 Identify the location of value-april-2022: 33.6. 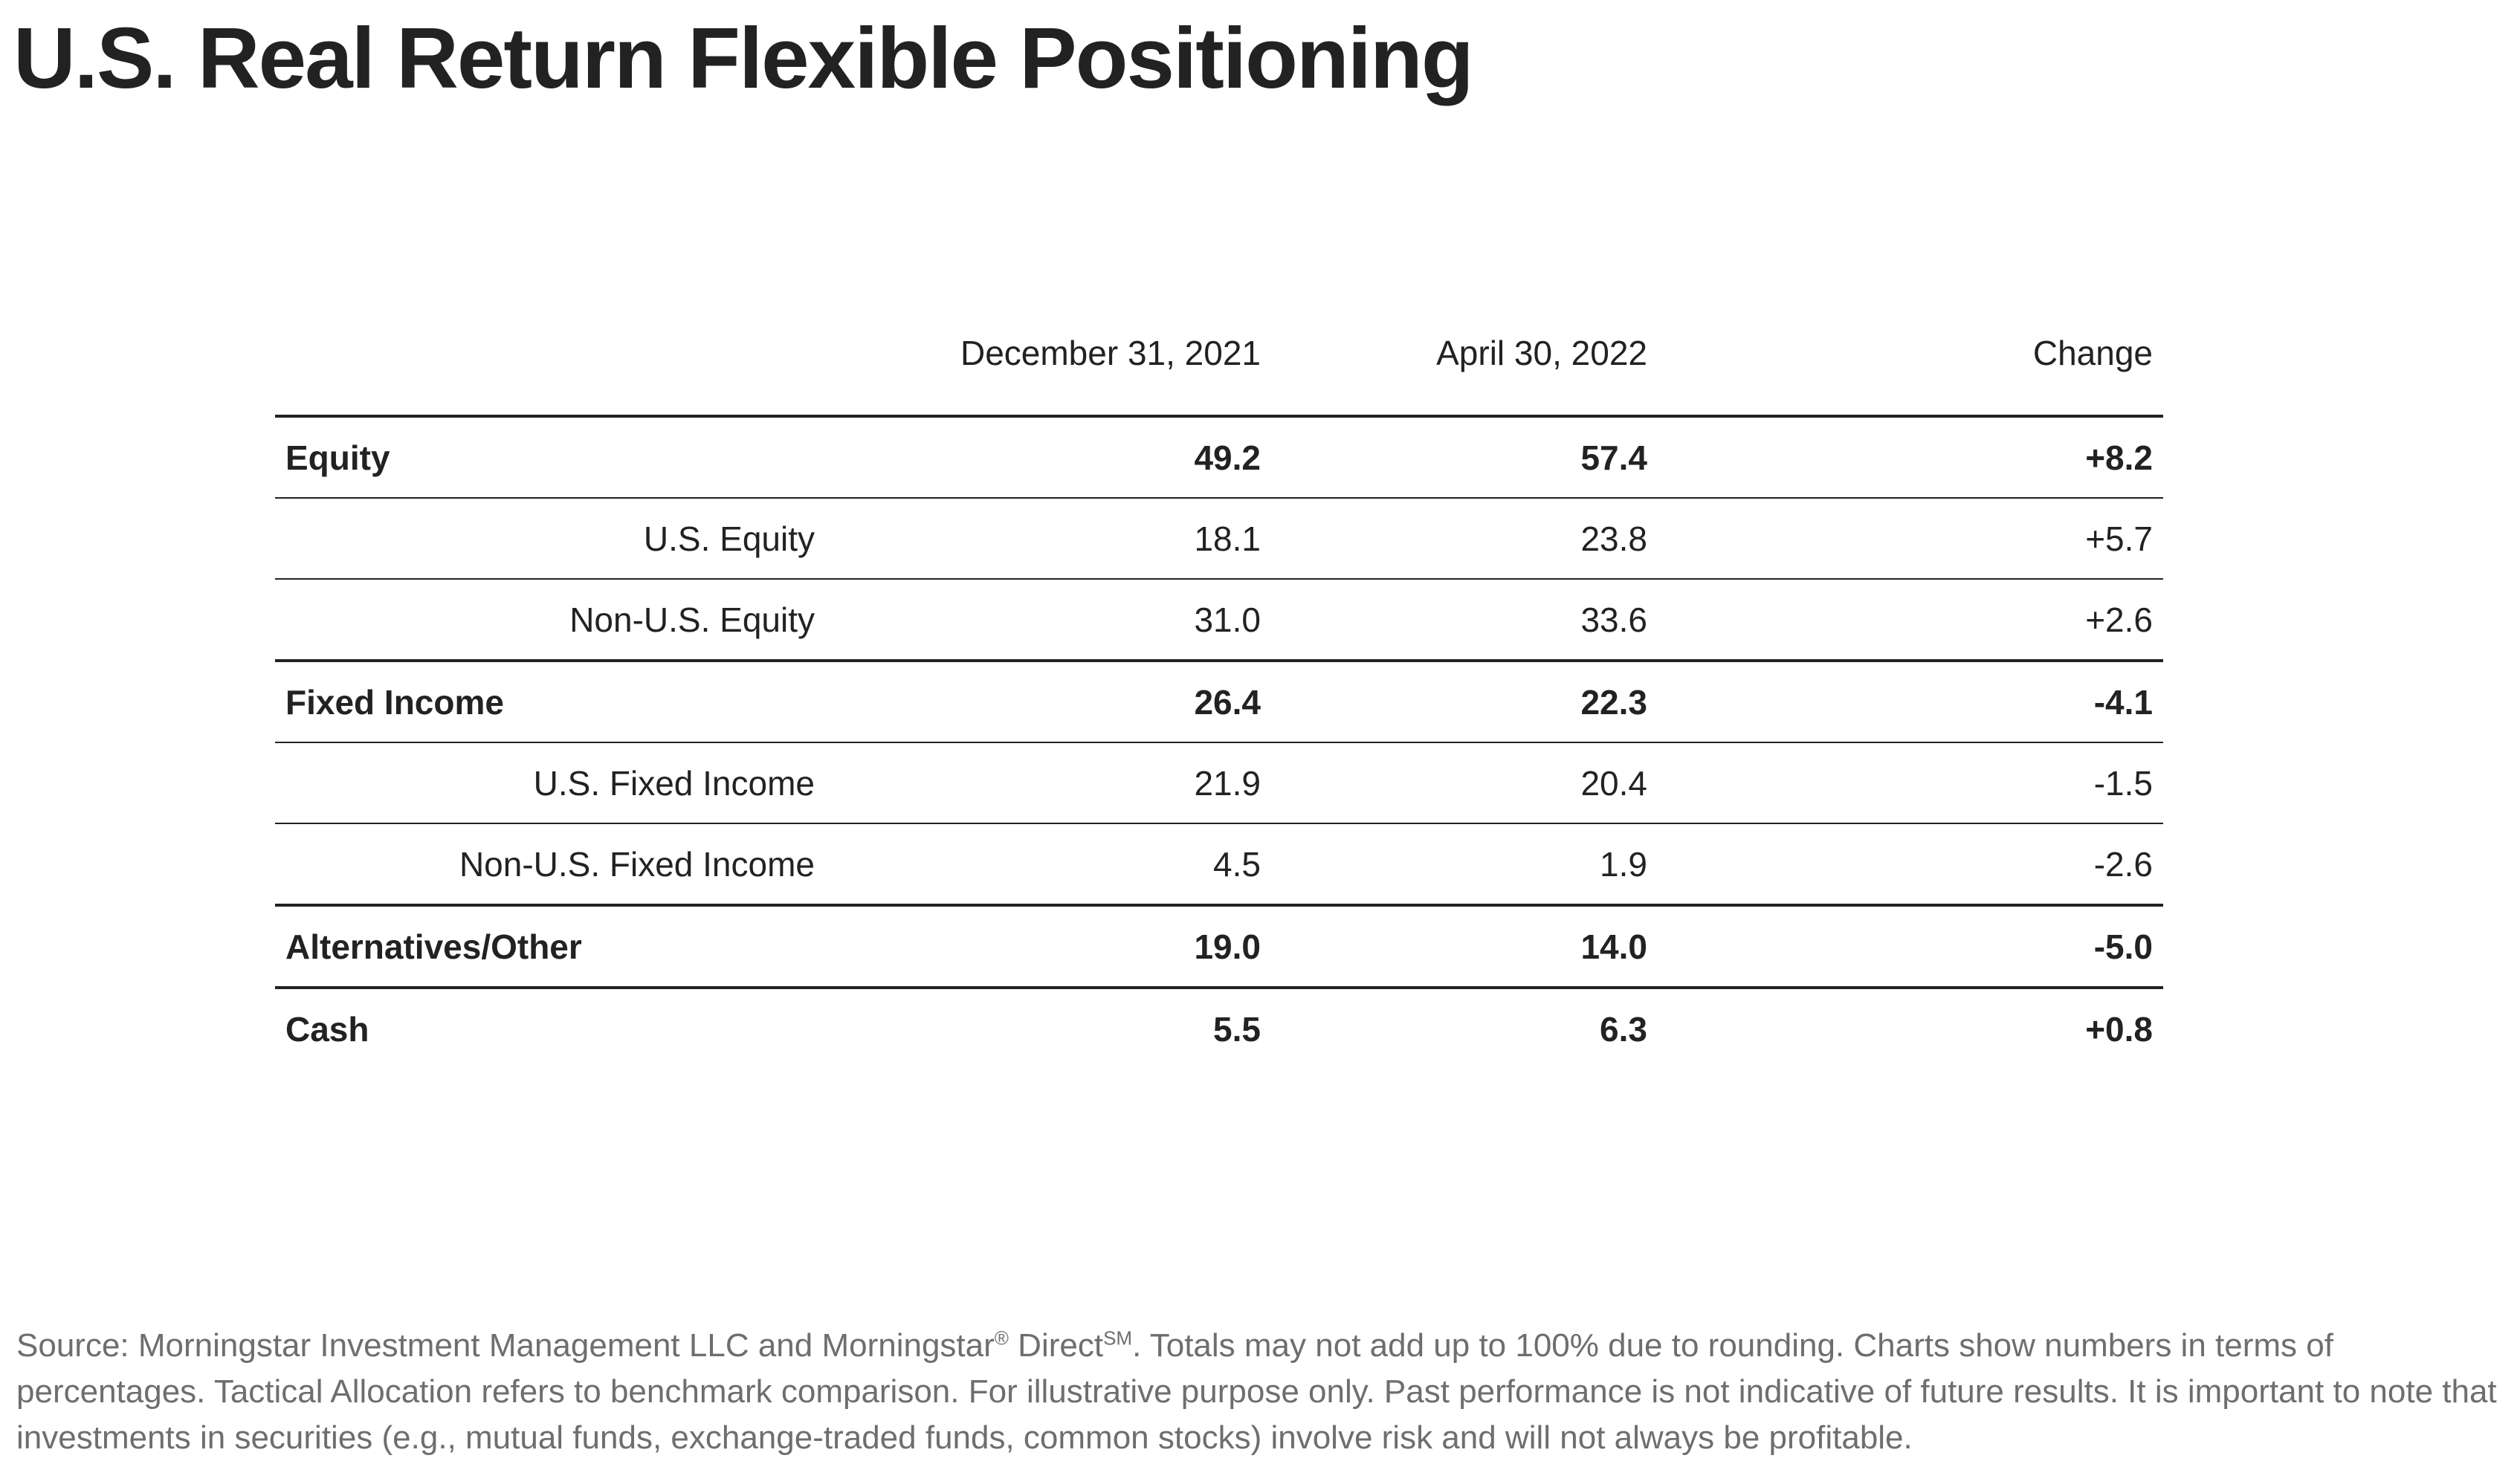
(1614, 619).